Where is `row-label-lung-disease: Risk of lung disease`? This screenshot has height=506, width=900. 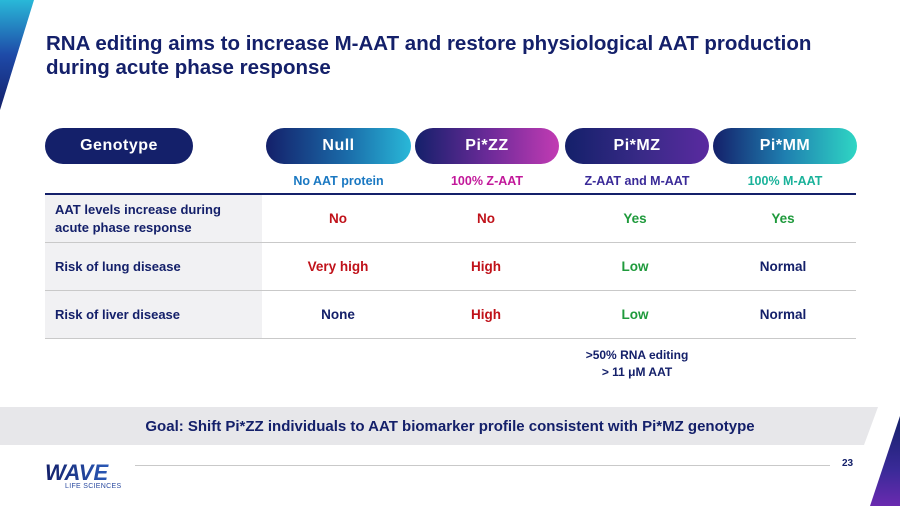
row-label-lung-disease: Risk of lung disease is located at coordinates (118, 266).